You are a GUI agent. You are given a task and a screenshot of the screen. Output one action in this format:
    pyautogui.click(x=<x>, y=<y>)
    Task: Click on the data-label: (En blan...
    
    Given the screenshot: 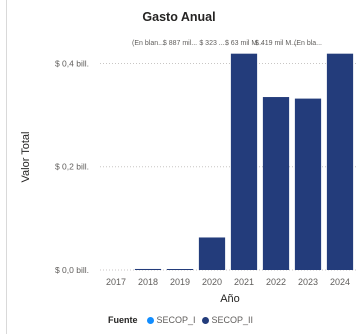 What is the action you would take?
    pyautogui.click(x=148, y=43)
    